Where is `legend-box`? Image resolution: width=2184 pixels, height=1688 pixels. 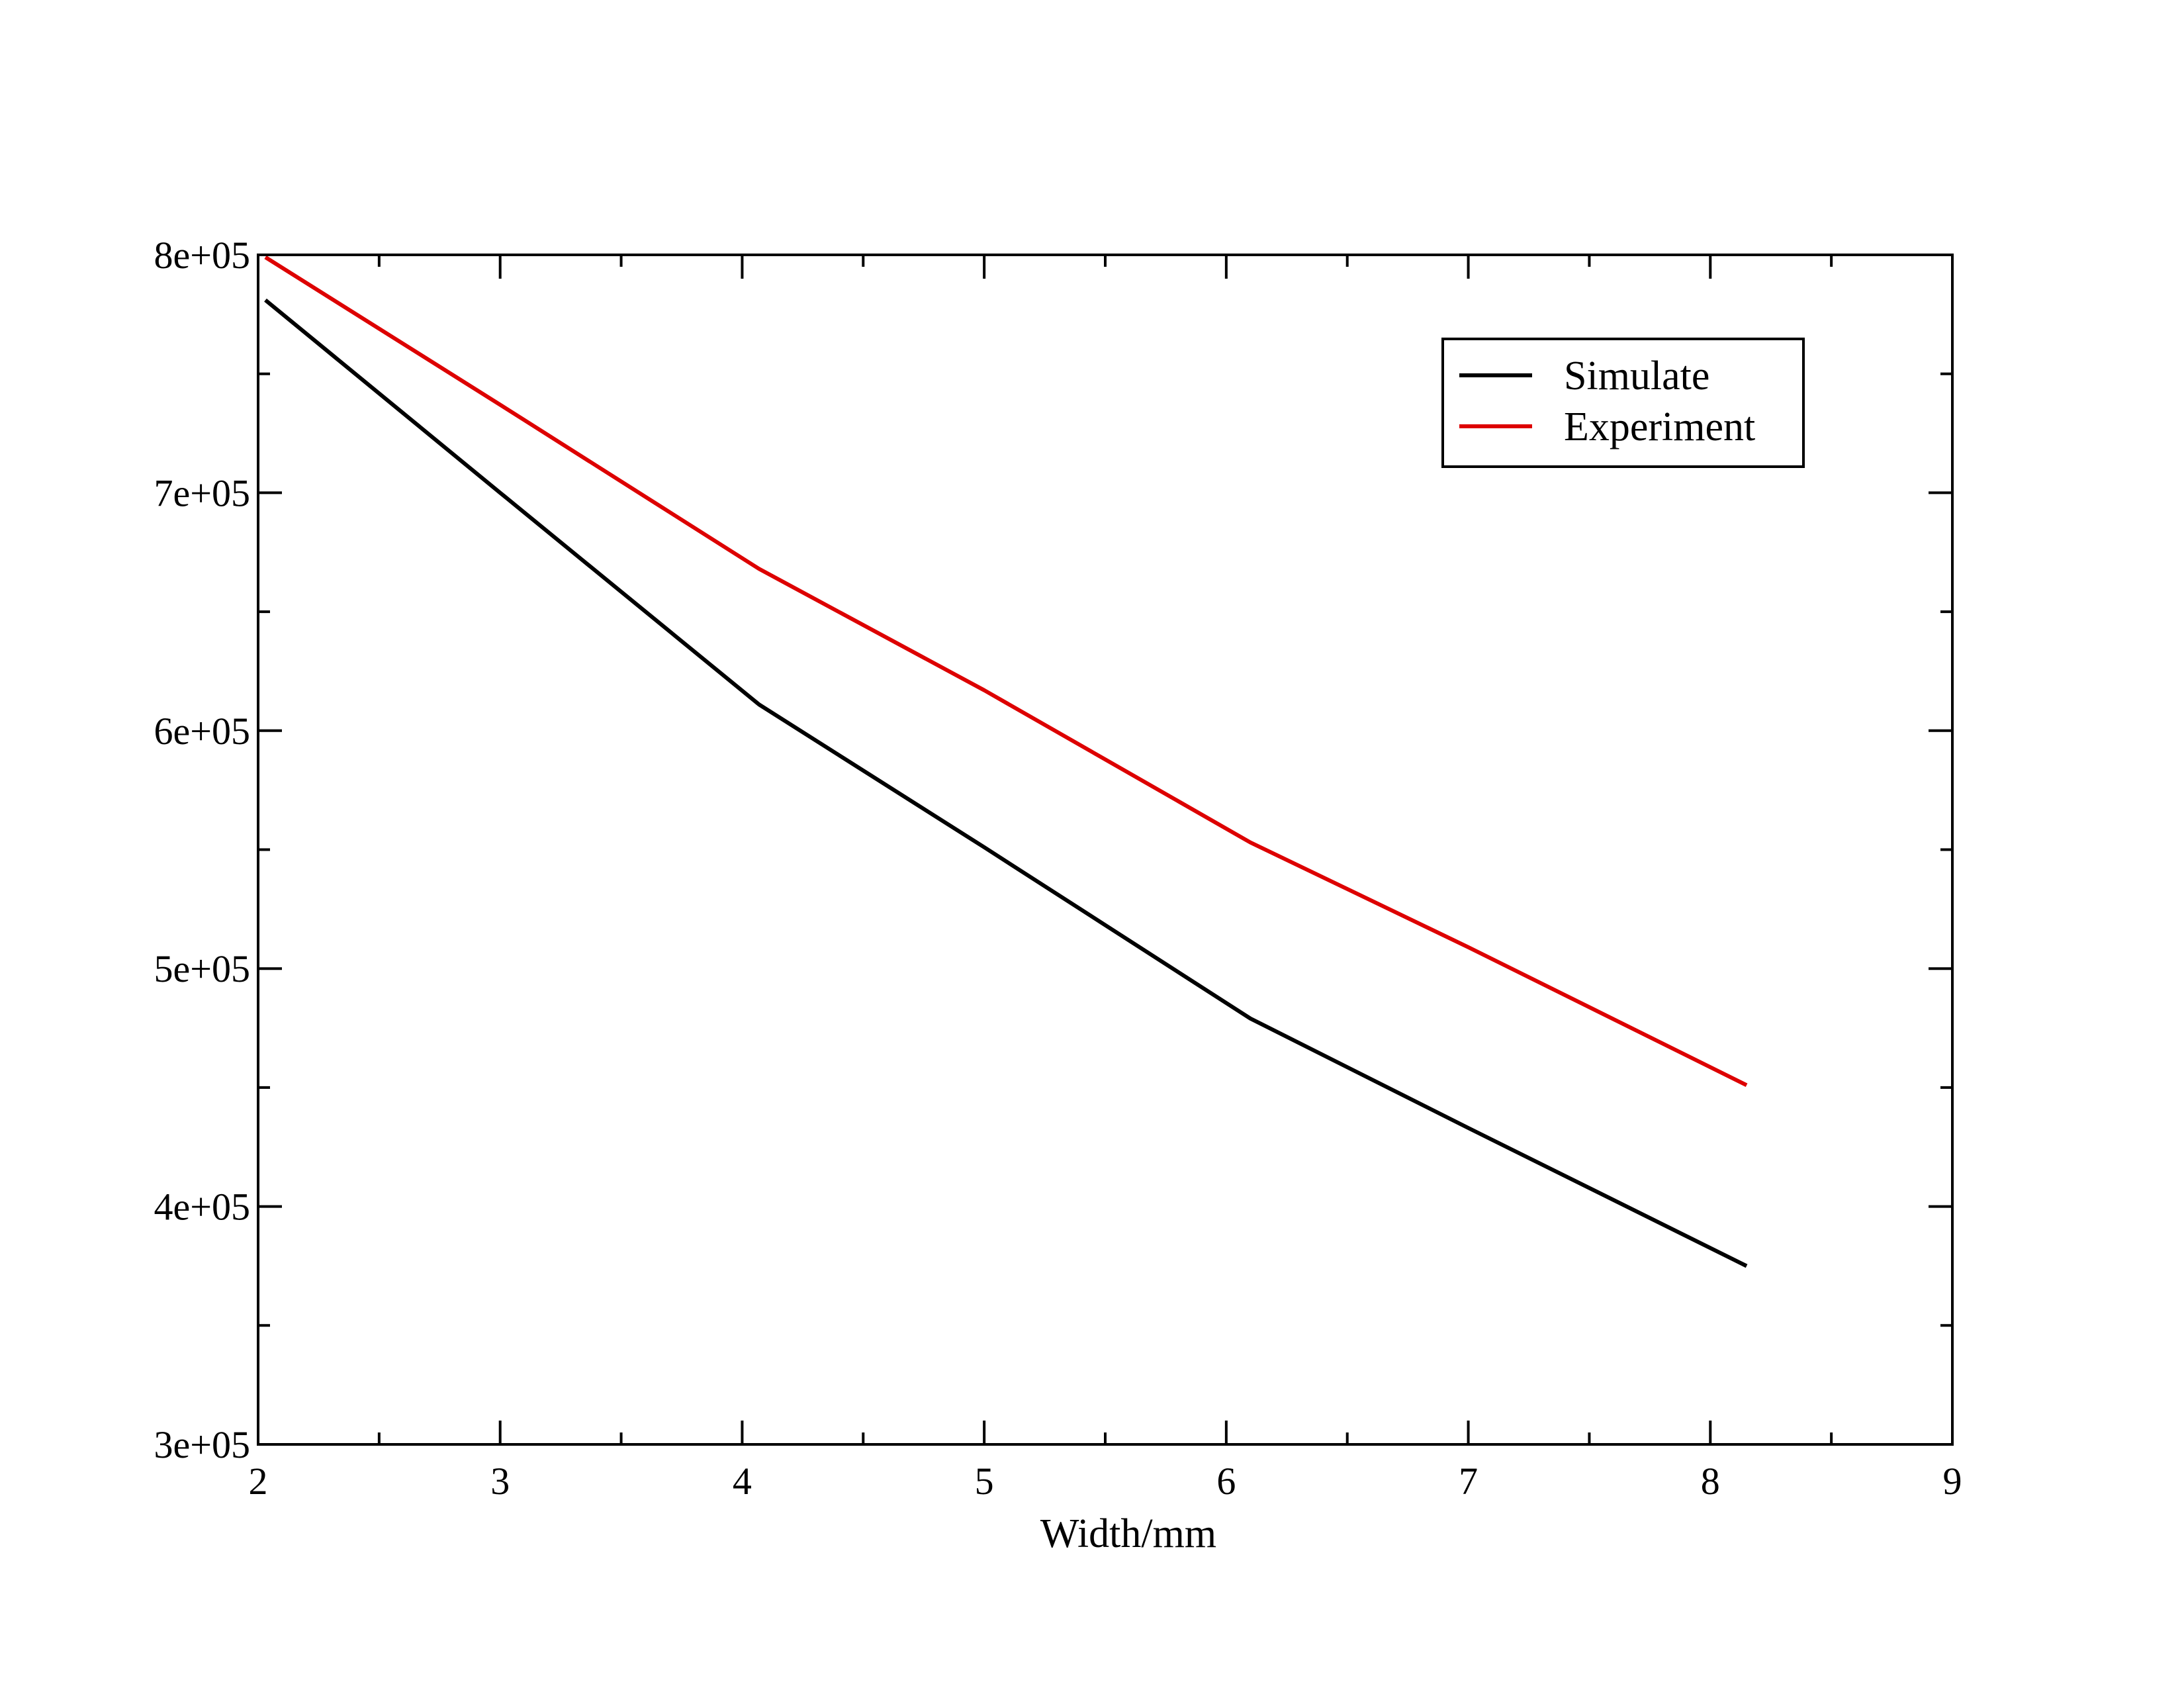 legend-box is located at coordinates (1623, 403).